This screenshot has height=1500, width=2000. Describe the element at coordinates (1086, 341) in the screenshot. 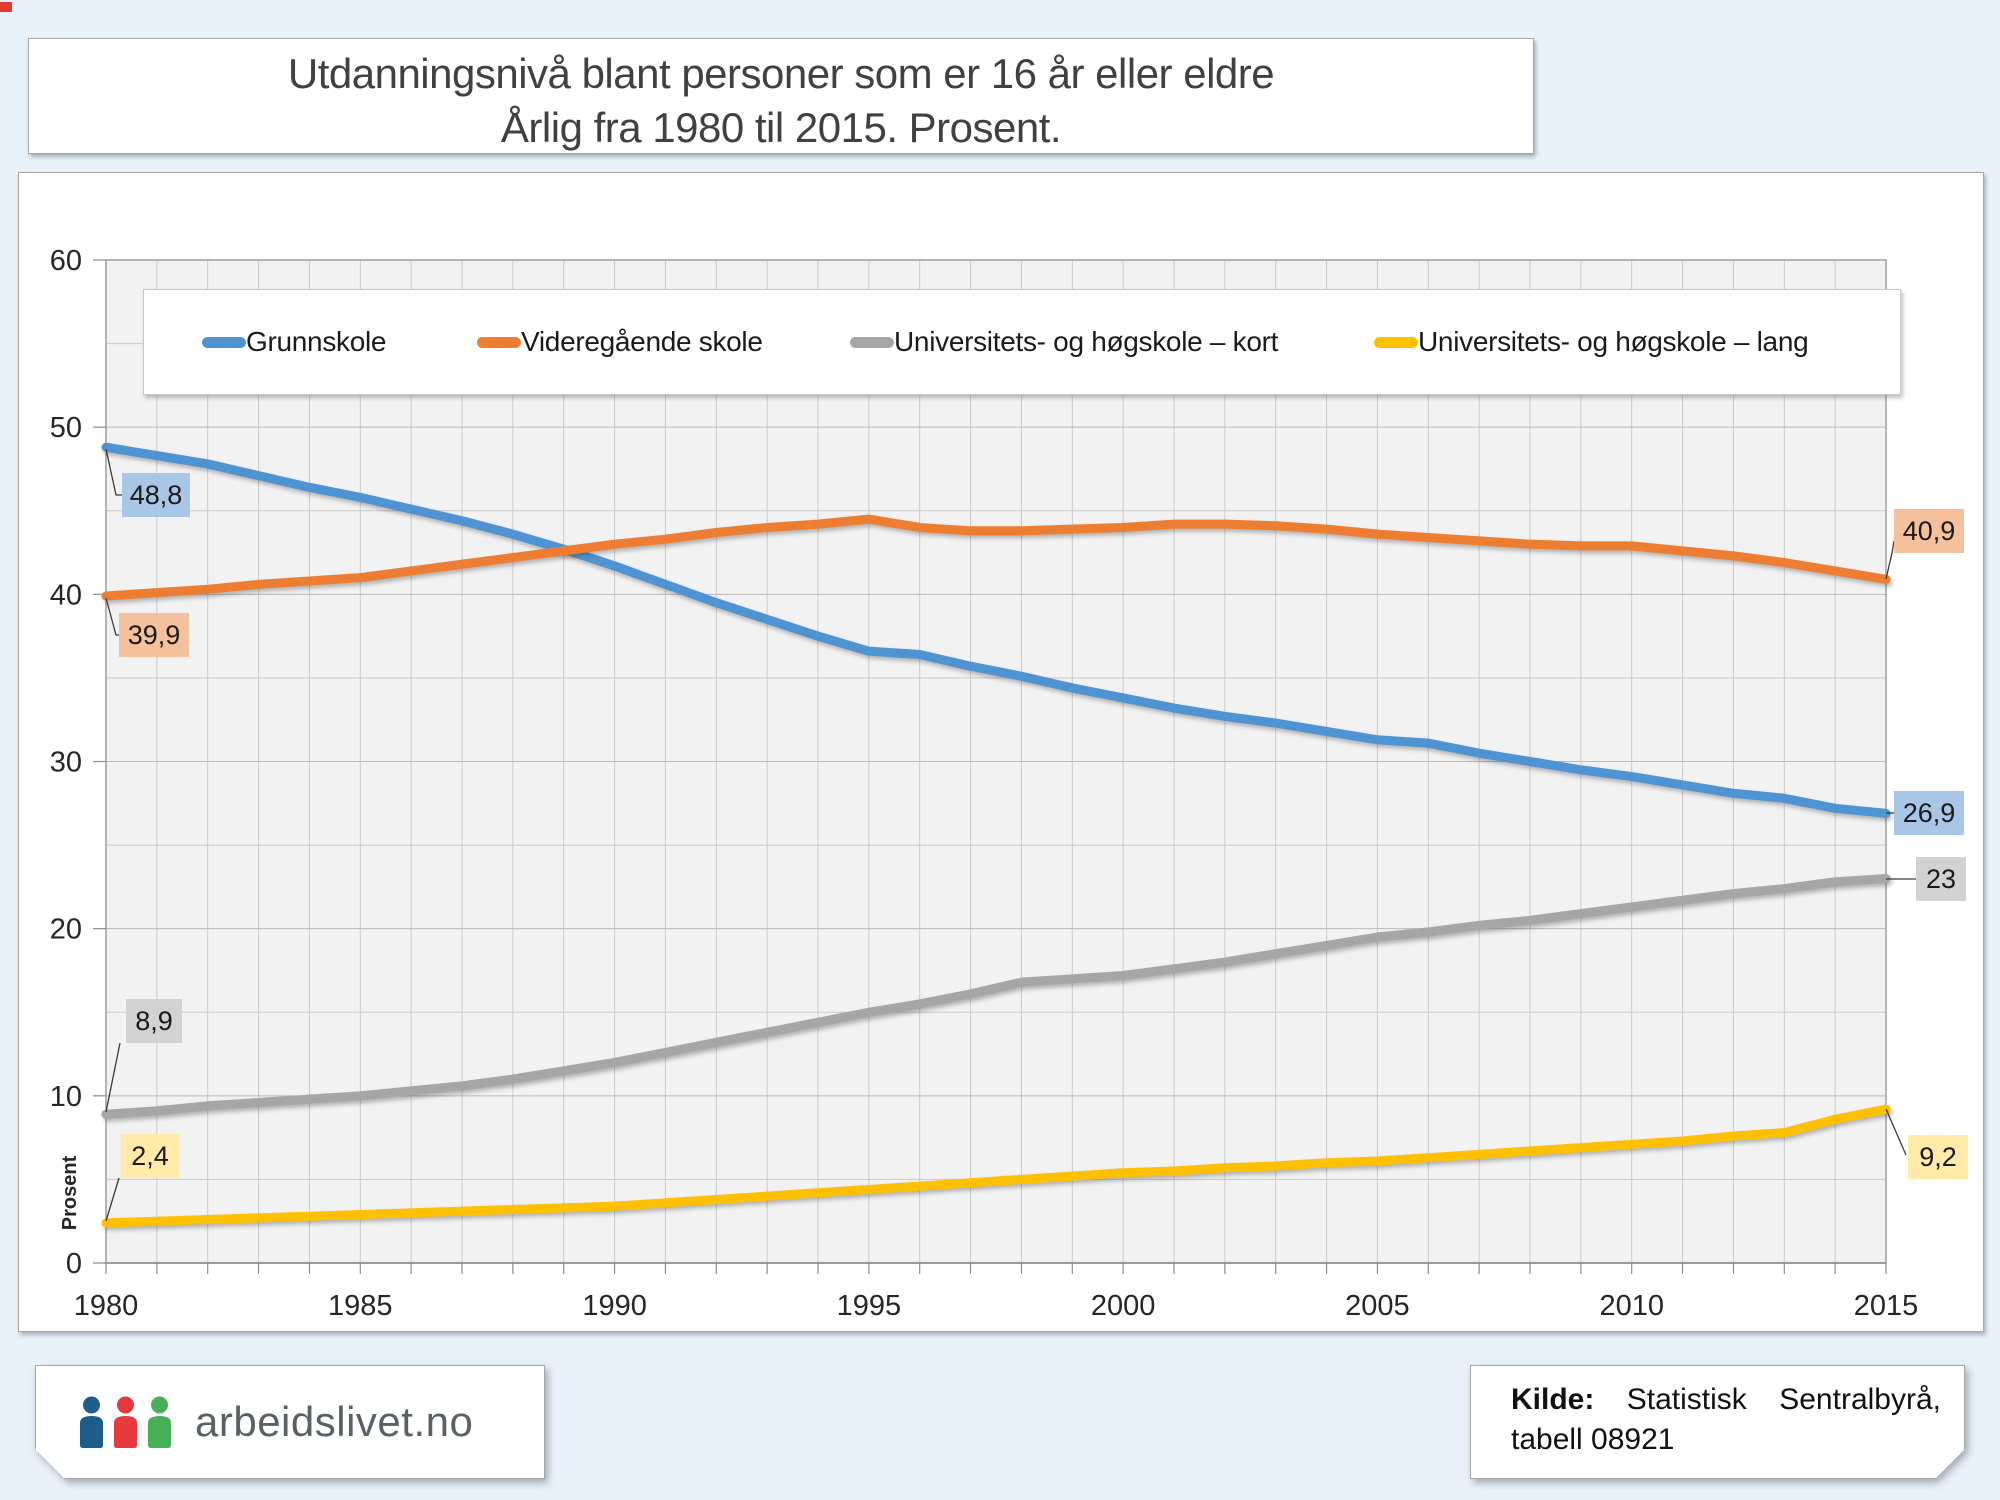

I see `legend-label: Universitets- og høgskole – kort` at that location.